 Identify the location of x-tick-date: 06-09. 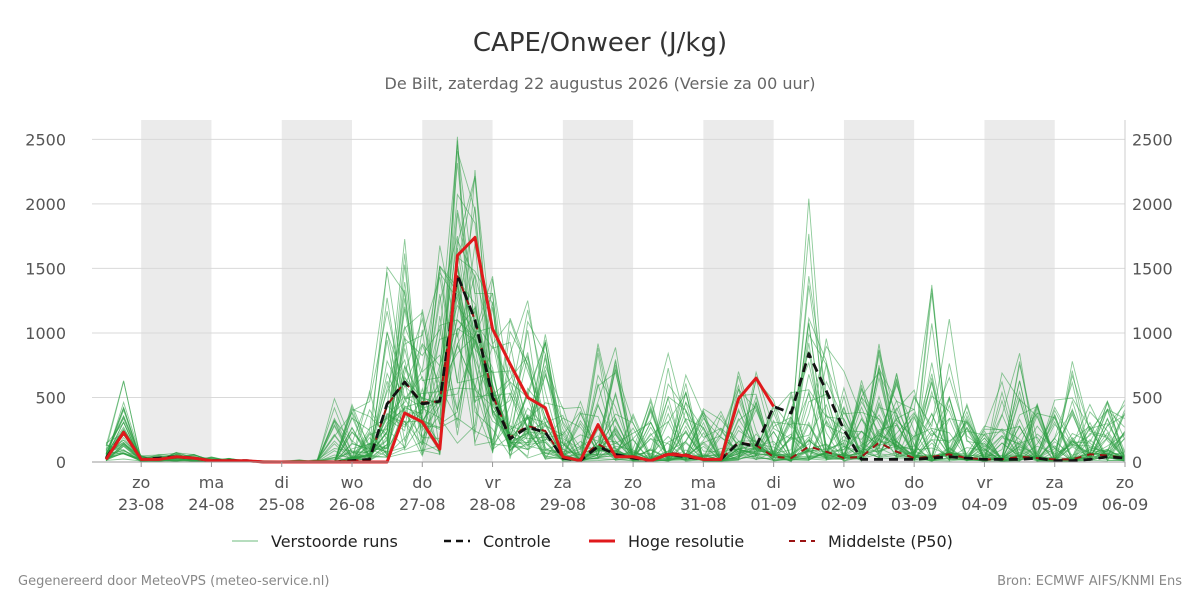
(1125, 504).